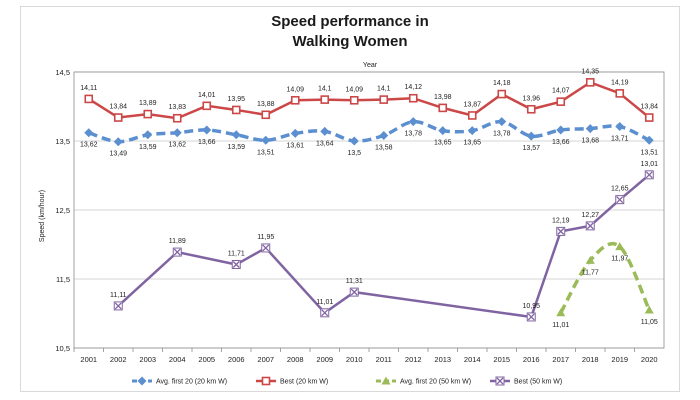  Describe the element at coordinates (304, 382) in the screenshot. I see `legend-label: Best (20 km W)` at that location.